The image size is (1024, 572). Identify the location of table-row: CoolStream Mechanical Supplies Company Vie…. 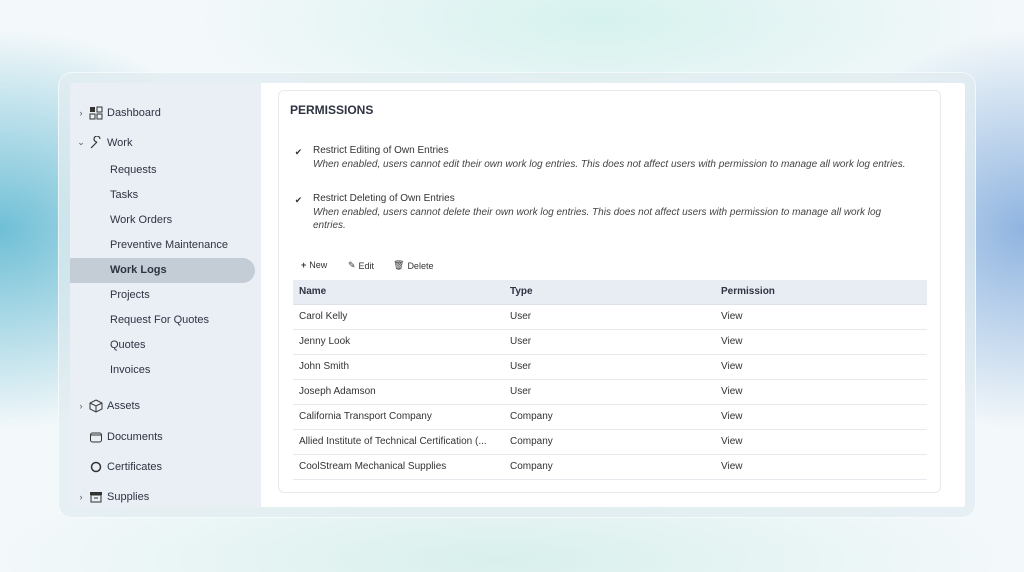
(610, 467).